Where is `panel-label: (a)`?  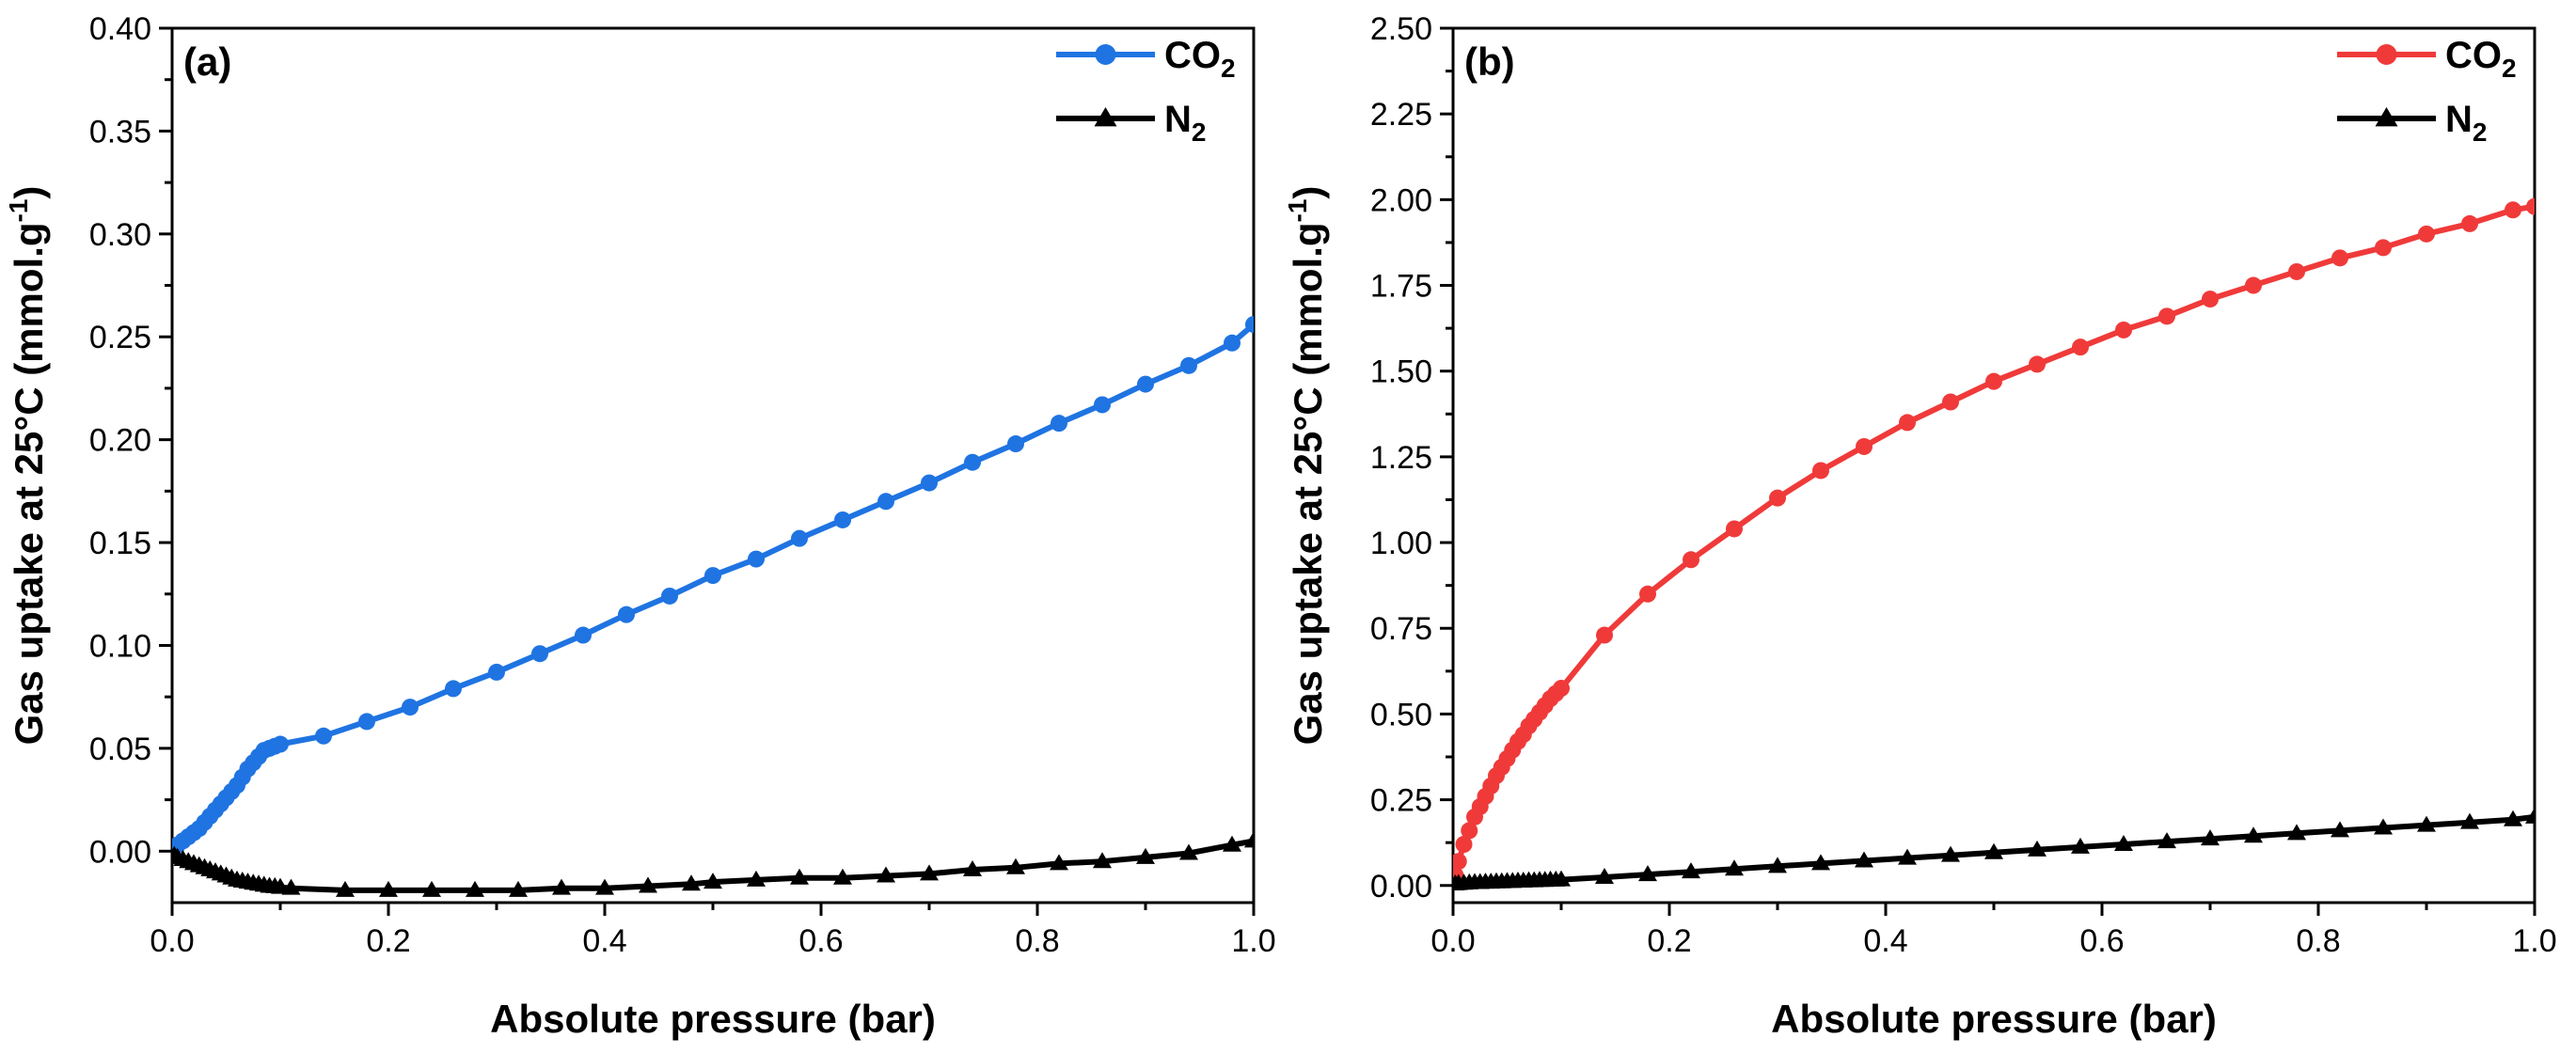
panel-label: (a) is located at coordinates (207, 61).